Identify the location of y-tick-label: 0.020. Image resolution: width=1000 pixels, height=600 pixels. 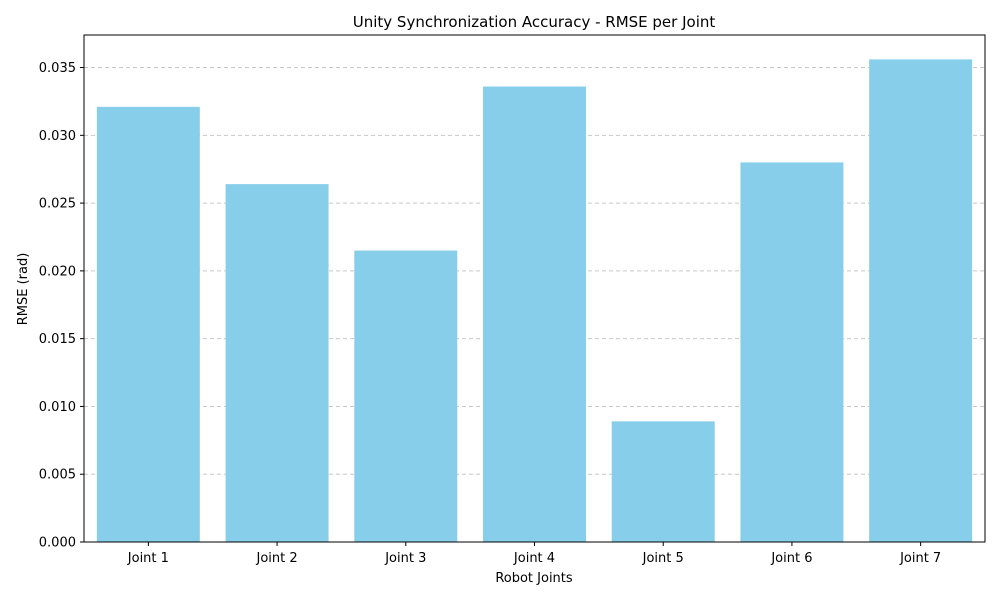
(57, 271).